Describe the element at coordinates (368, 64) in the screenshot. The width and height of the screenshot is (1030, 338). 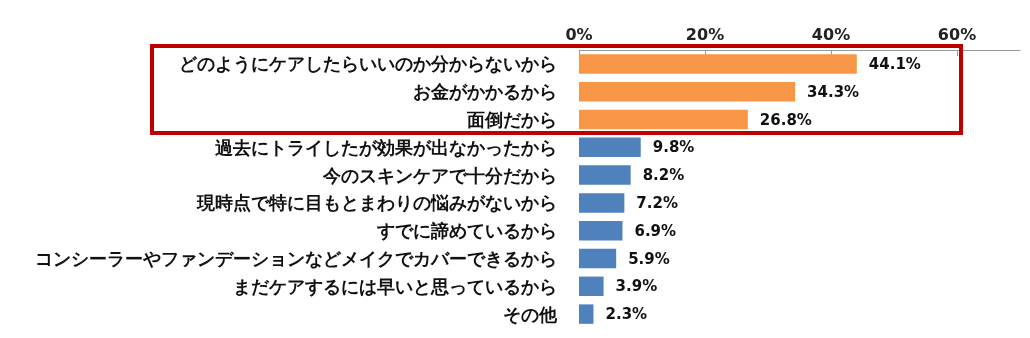
I see `y-tick-label: どのようにケアしたらいいのか分からないから` at that location.